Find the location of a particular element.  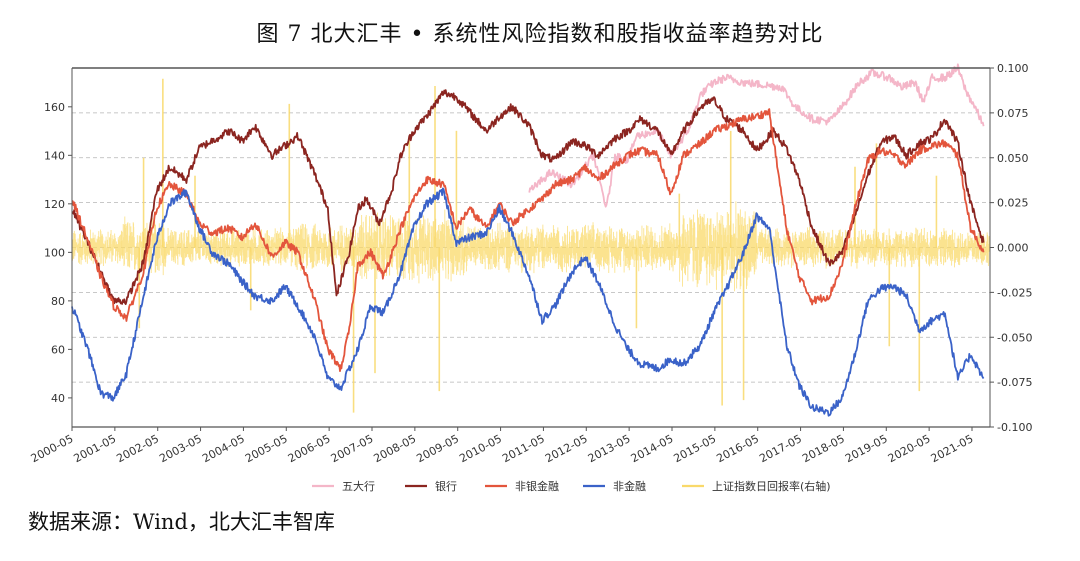

legend-label-0: 五大行 is located at coordinates (358, 486).